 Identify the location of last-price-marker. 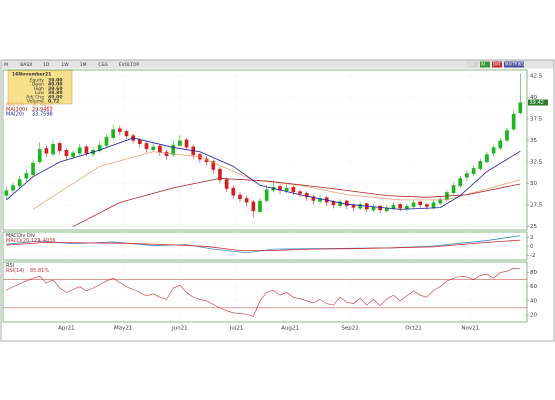
(538, 102).